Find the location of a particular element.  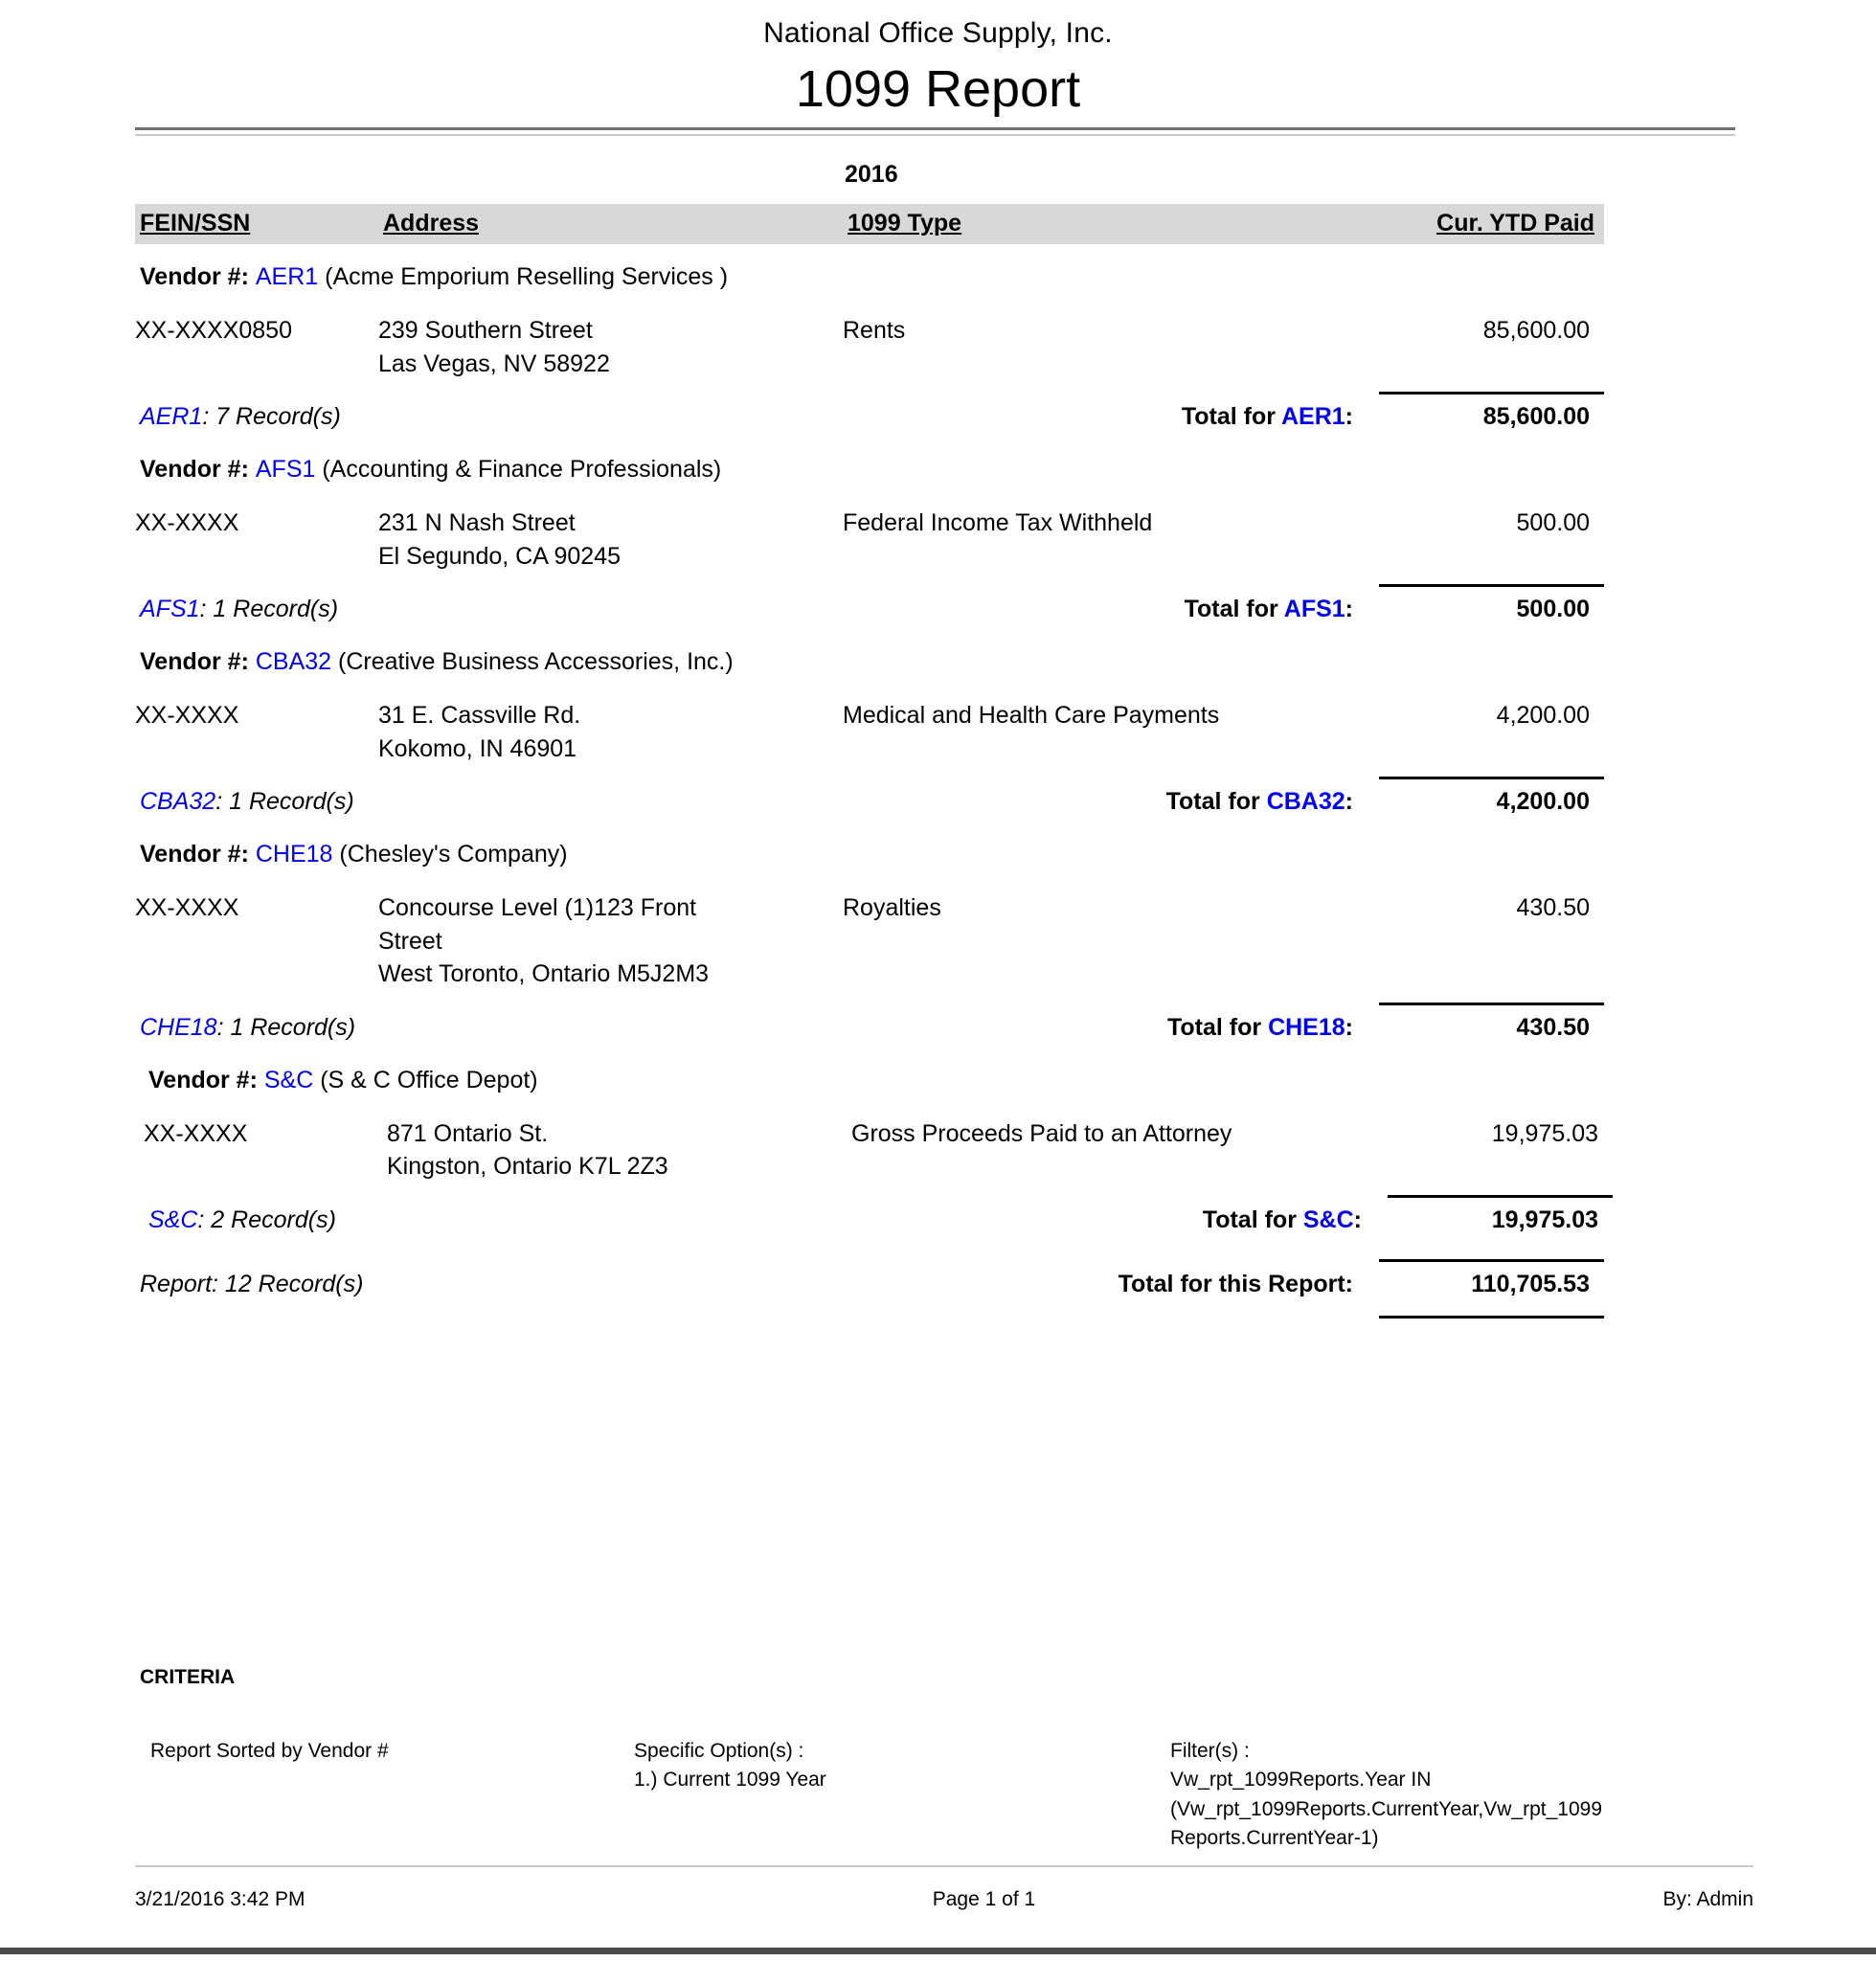

criteria-filter-line: Reports.CurrentYear-1) is located at coordinates (1274, 1839).